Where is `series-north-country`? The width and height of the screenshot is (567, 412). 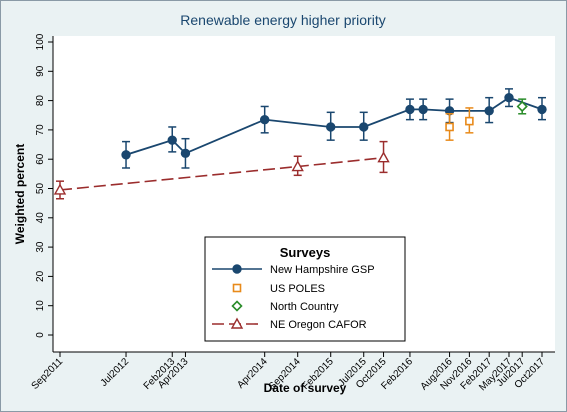 series-north-country is located at coordinates (522, 106).